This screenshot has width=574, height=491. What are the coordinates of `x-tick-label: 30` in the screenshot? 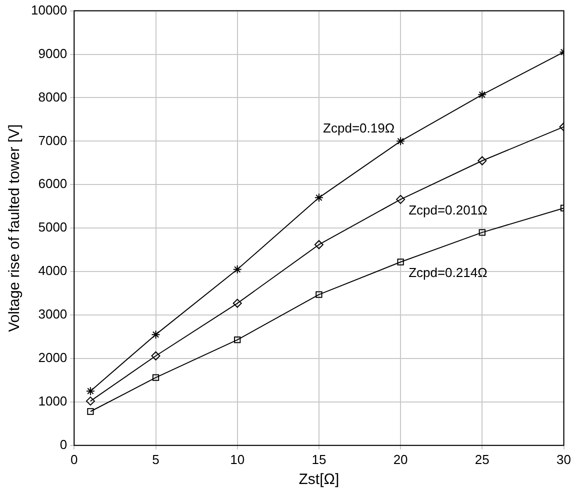 It's located at (564, 459).